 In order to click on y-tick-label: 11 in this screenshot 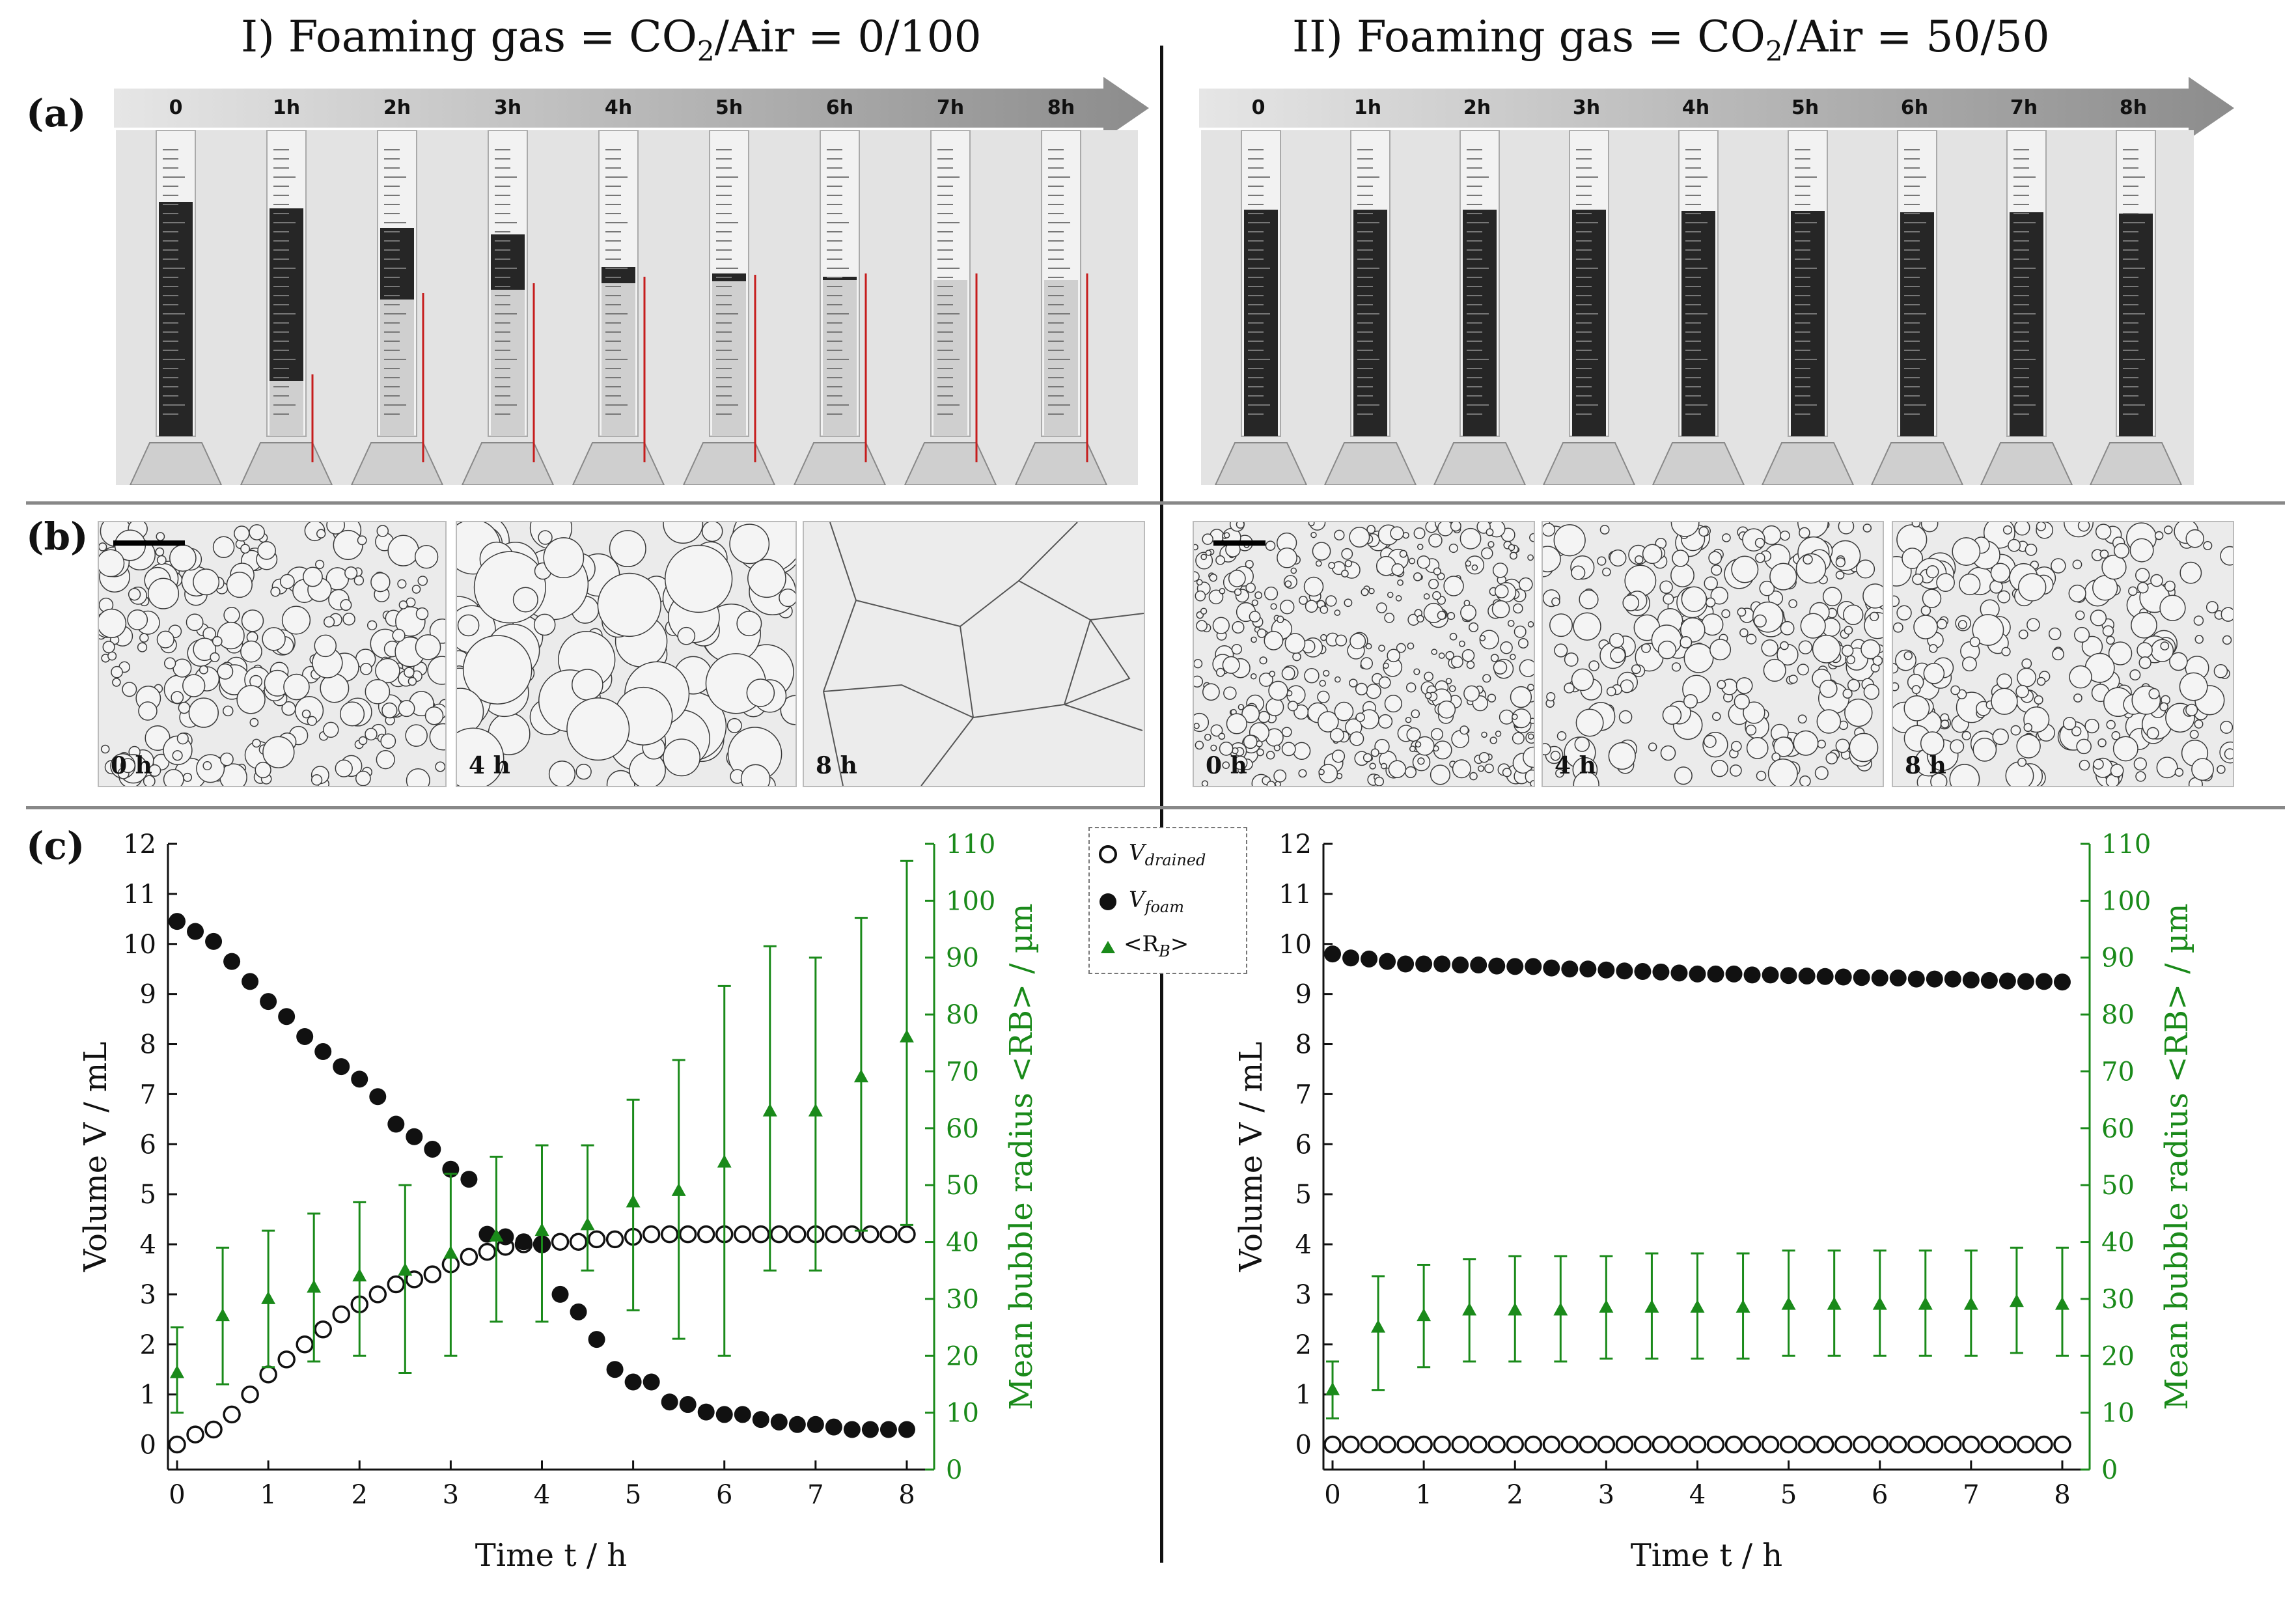, I will do `click(1295, 895)`.